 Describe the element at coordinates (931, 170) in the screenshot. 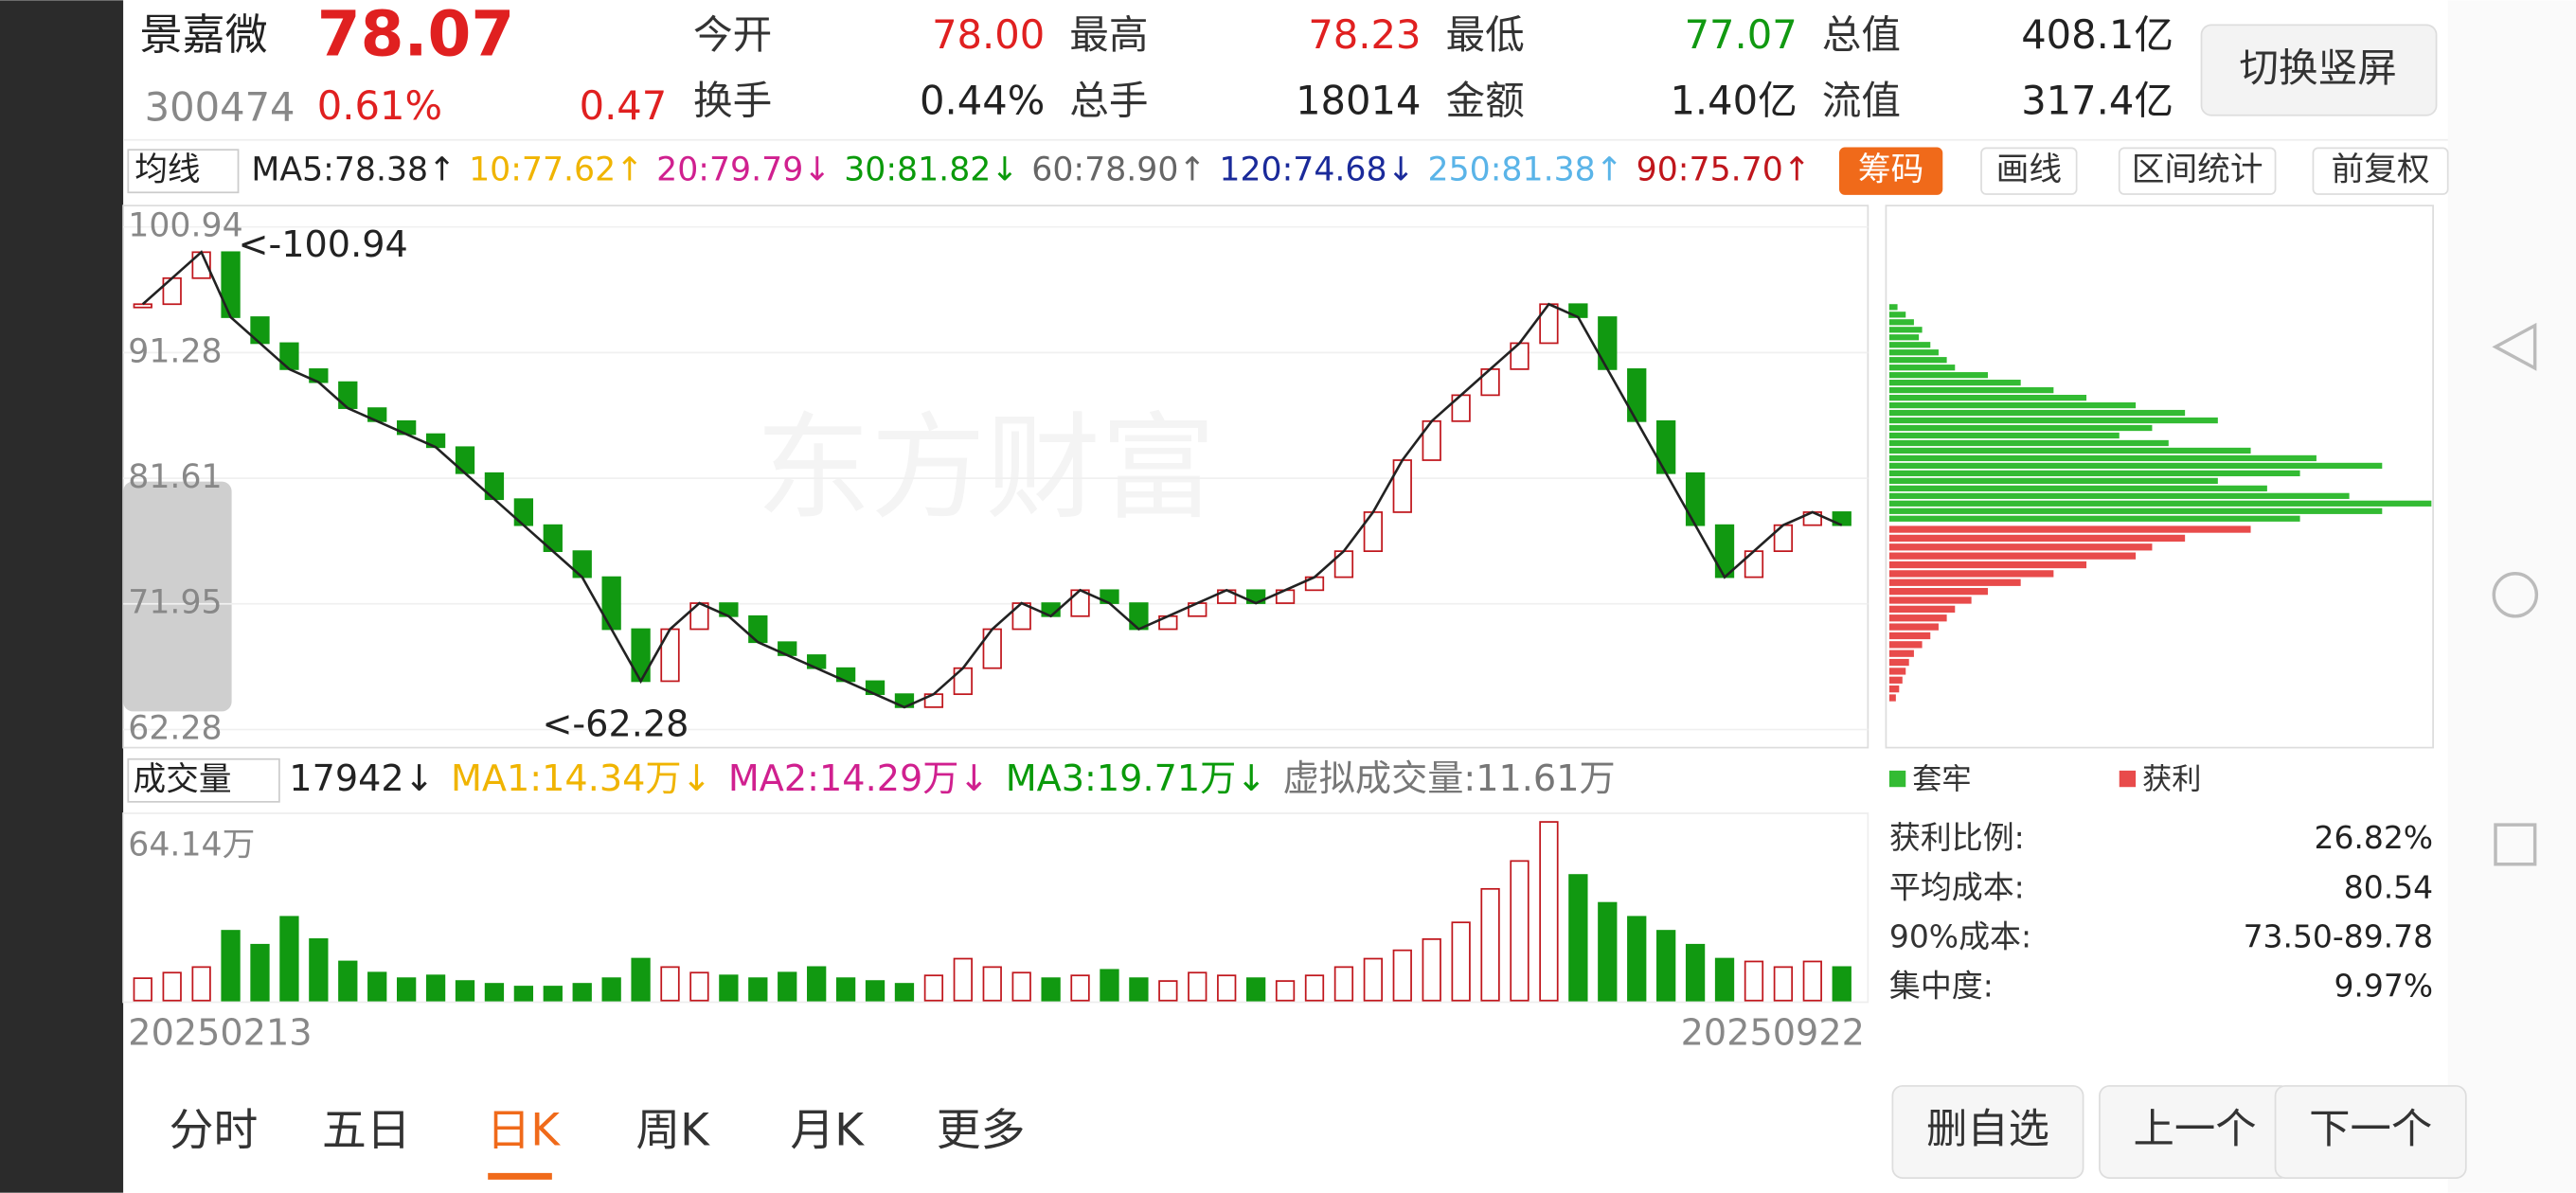

I see `ma-value: 30:81.82↓` at that location.